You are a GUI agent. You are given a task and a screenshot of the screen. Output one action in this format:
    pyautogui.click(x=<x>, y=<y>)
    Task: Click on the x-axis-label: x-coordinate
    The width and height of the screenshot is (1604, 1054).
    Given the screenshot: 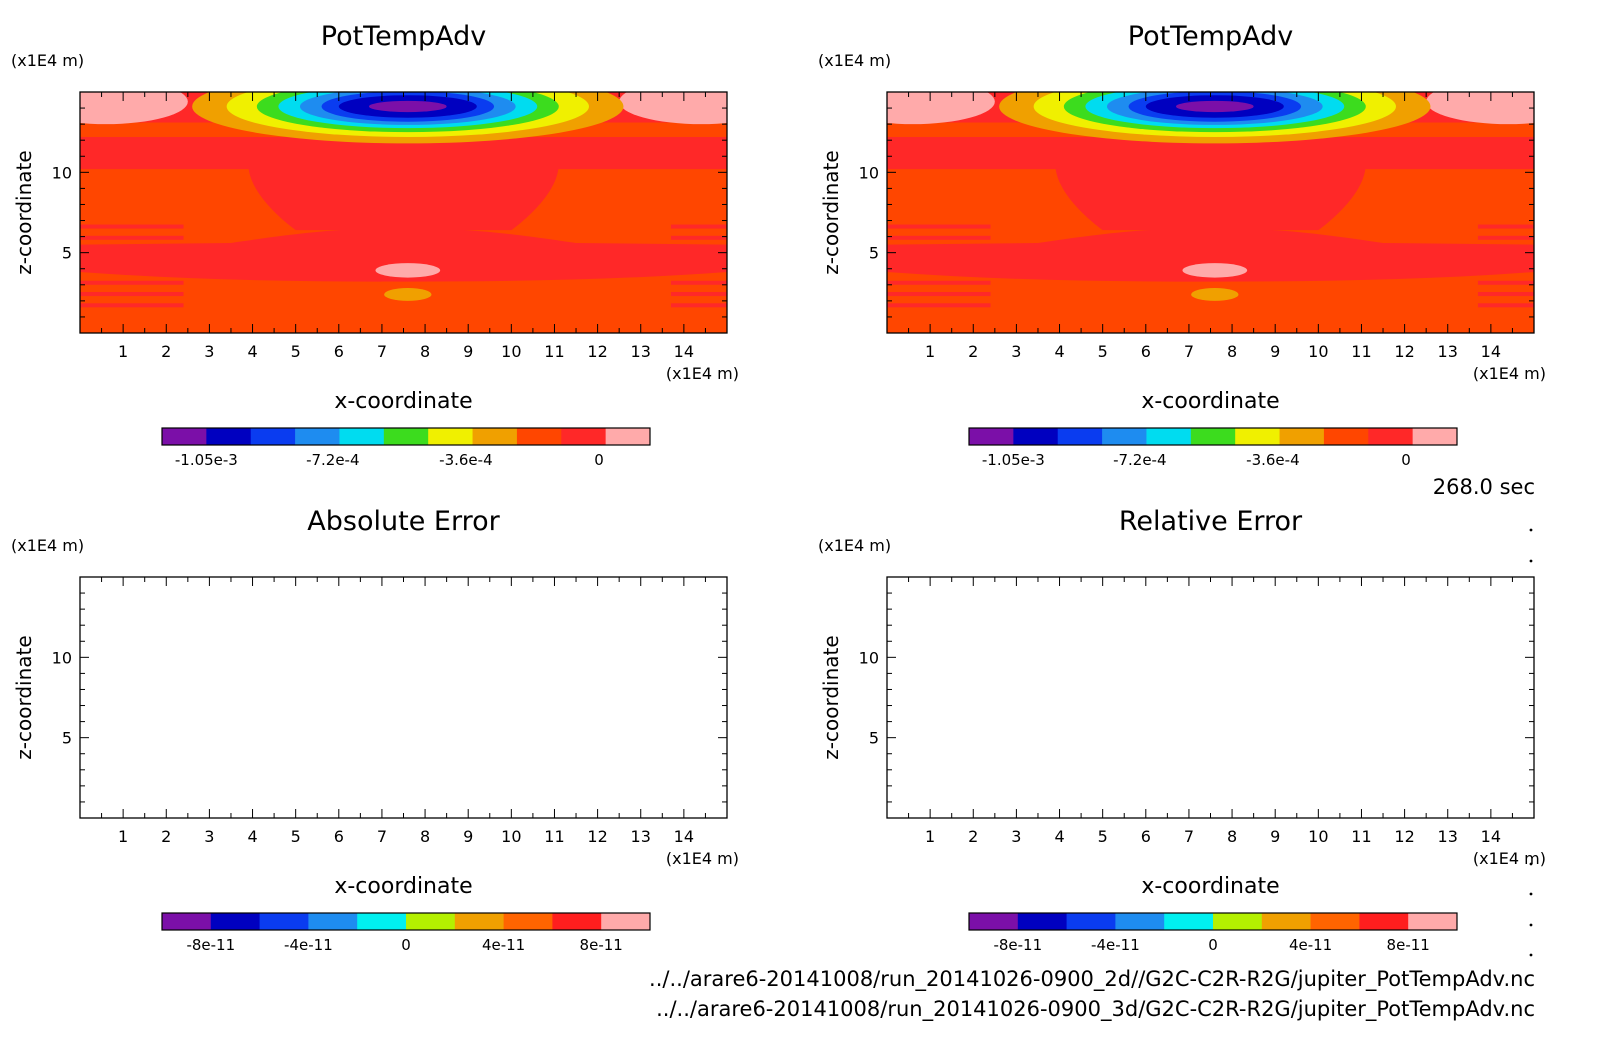 What is the action you would take?
    pyautogui.click(x=1210, y=401)
    